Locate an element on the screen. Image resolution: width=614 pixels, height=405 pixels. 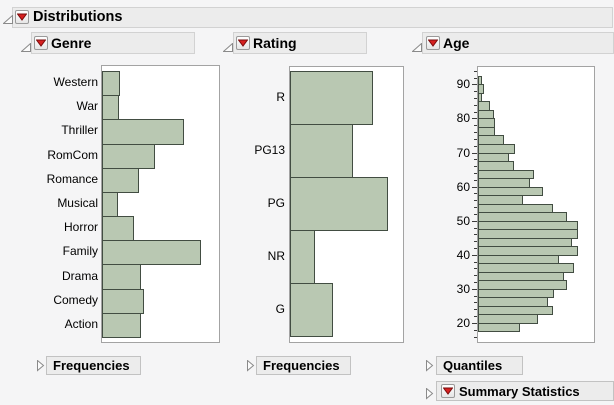
bar-age-72.5 is located at coordinates (491, 140).